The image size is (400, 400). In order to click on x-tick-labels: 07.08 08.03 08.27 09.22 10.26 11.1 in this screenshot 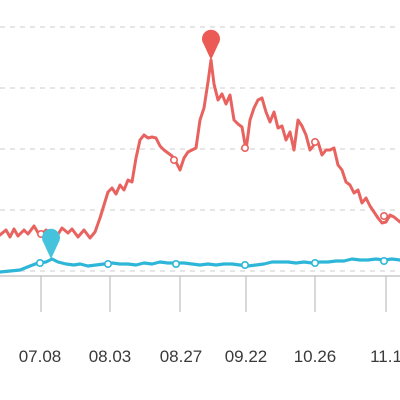, I will do `click(209, 356)`.